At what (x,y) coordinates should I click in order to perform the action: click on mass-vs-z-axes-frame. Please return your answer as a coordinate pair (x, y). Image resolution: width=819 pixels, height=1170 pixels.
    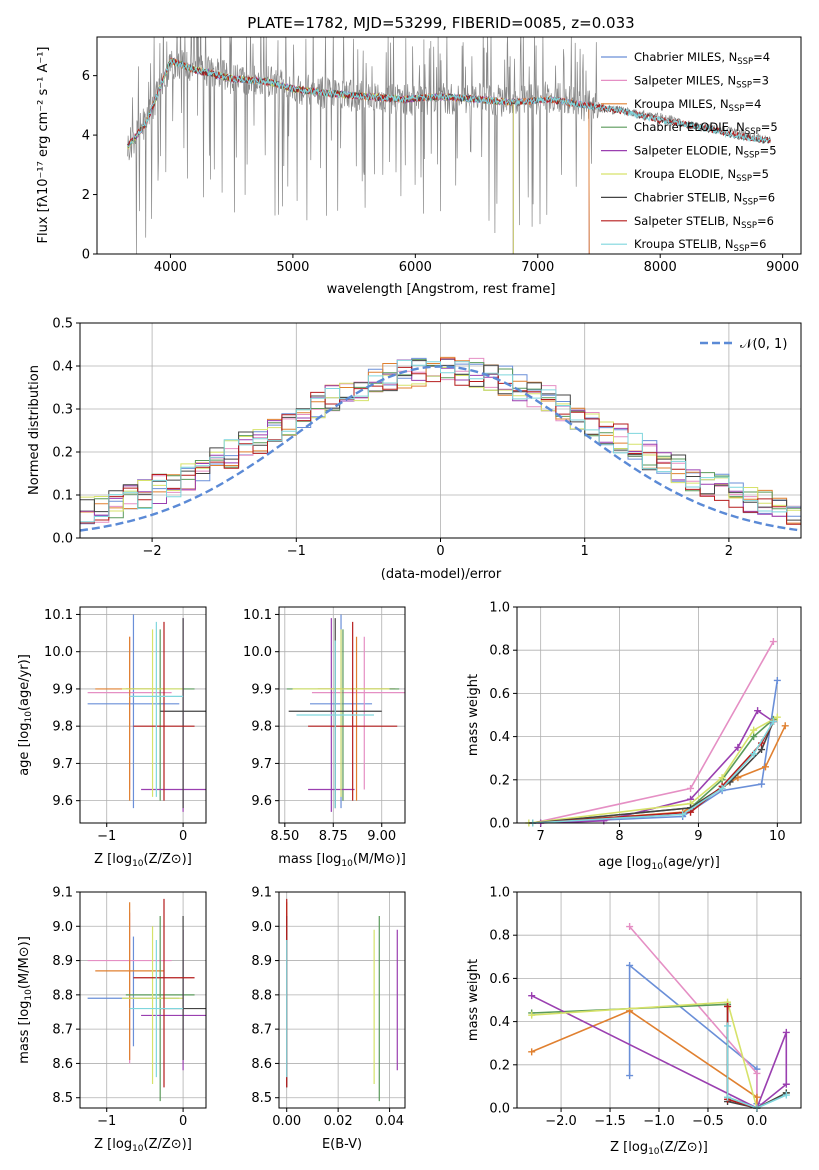
    Looking at the image, I should click on (143, 1000).